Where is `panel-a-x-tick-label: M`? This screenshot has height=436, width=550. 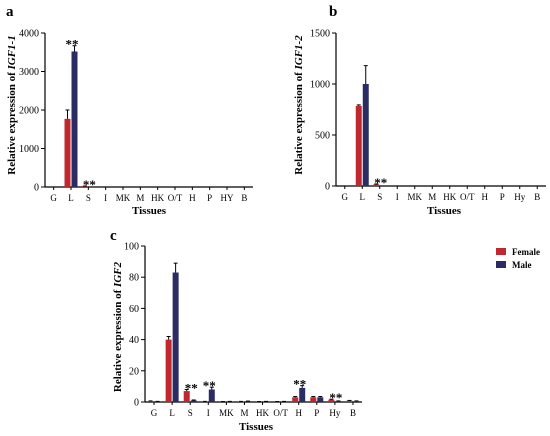
panel-a-x-tick-label: M is located at coordinates (140, 198).